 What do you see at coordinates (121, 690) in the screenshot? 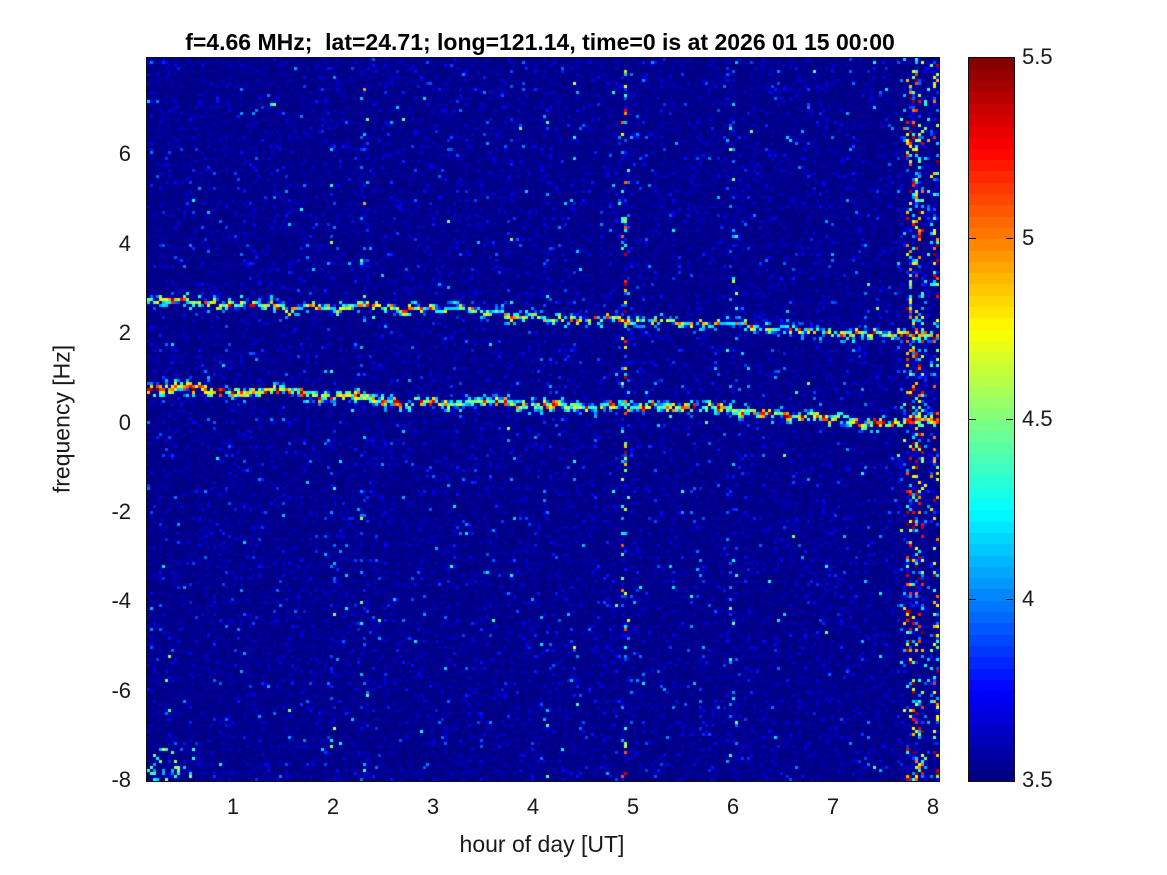
I see `y-tick-label: -6` at bounding box center [121, 690].